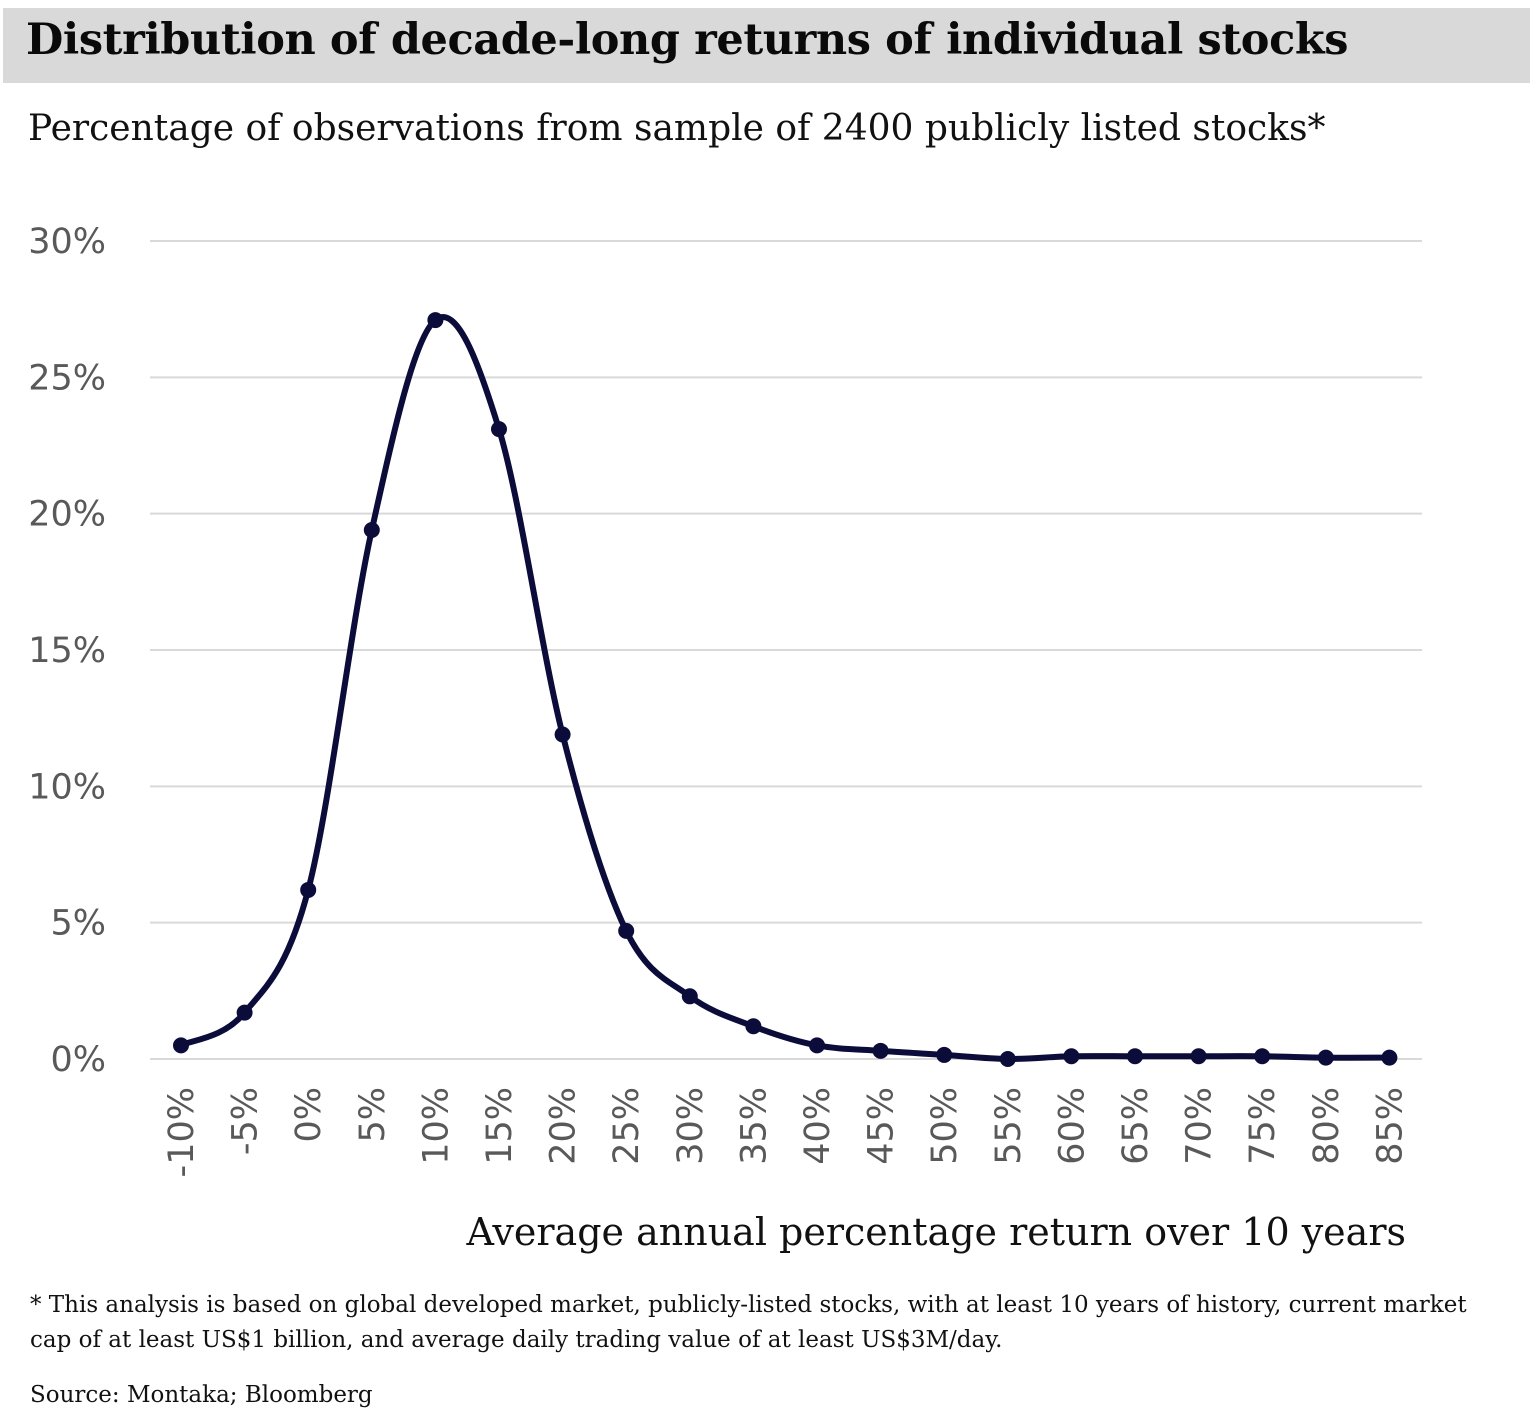  I want to click on x-tick-label: 80%, so click(1327, 1126).